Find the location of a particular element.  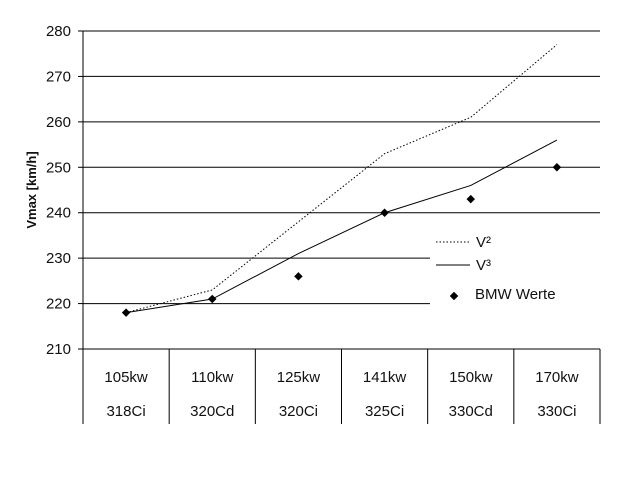

y-tick-label: 230 is located at coordinates (58, 258).